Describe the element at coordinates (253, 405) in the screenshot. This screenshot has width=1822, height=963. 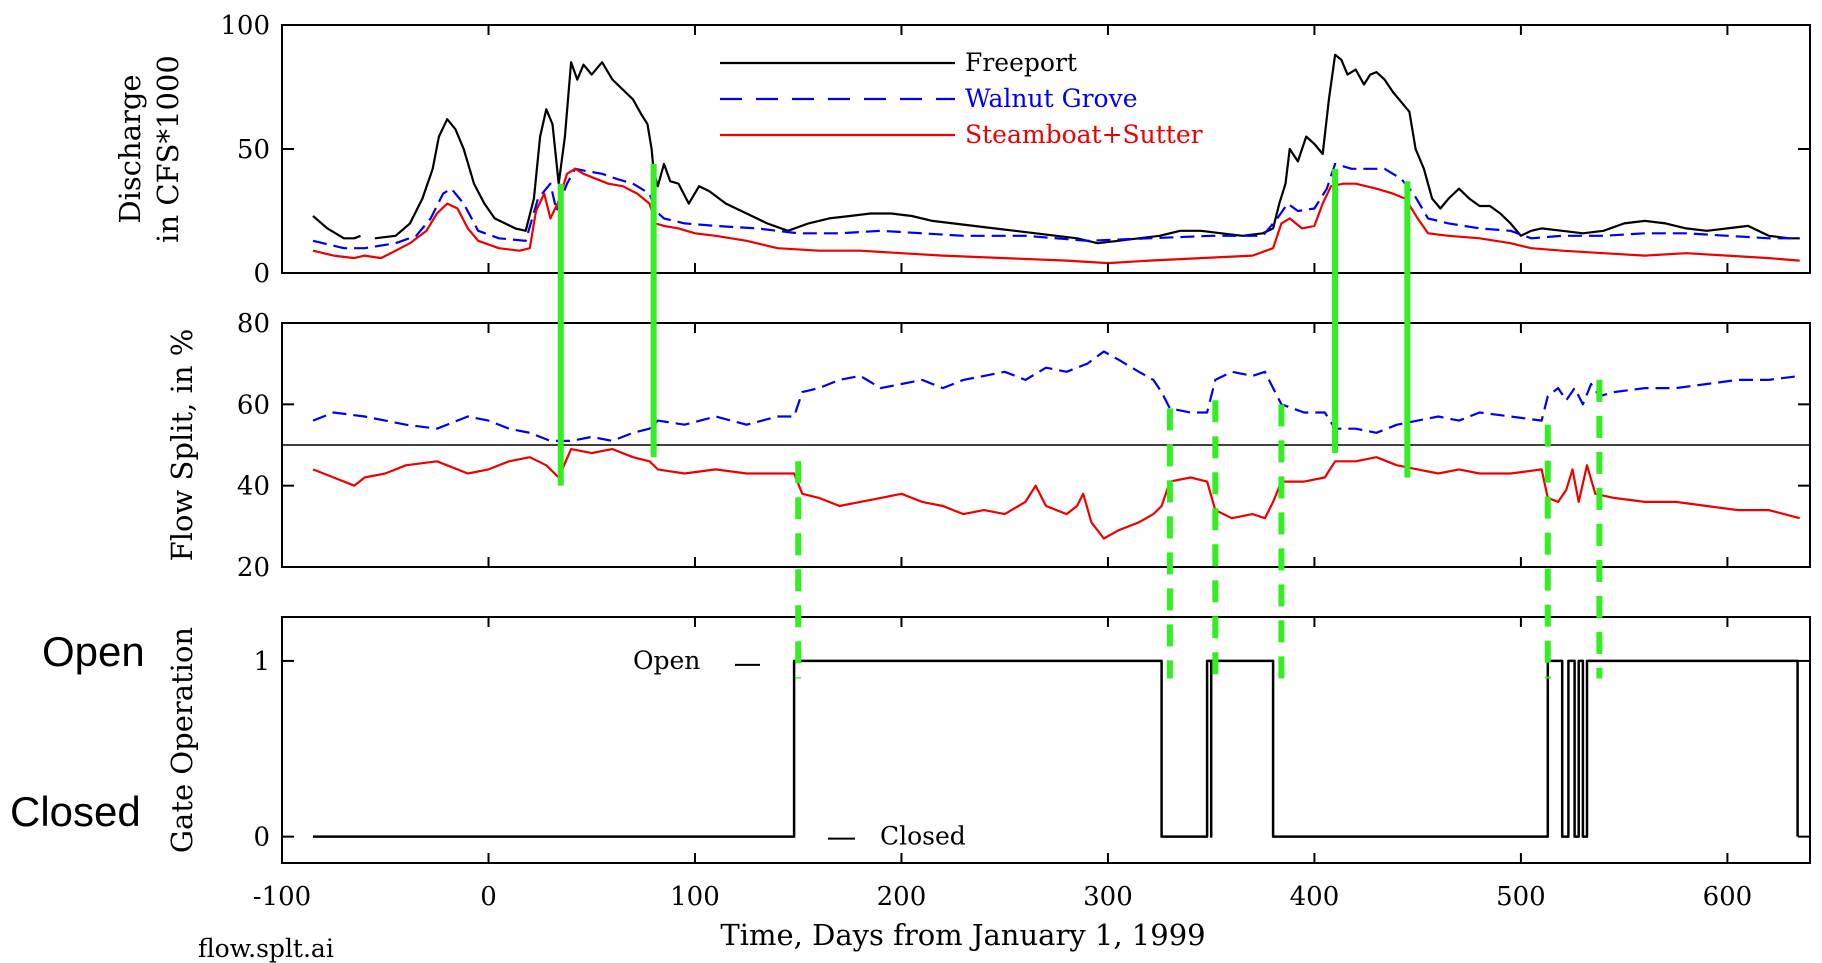
I see `y-tick-label-flowsplit: 60` at that location.